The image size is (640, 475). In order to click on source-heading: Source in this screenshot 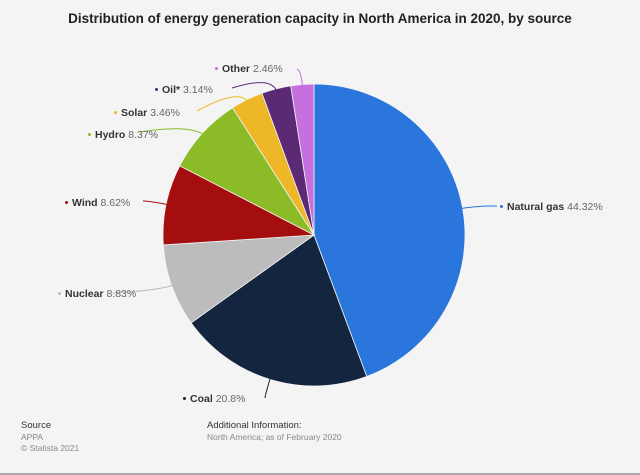, I will do `click(36, 425)`.